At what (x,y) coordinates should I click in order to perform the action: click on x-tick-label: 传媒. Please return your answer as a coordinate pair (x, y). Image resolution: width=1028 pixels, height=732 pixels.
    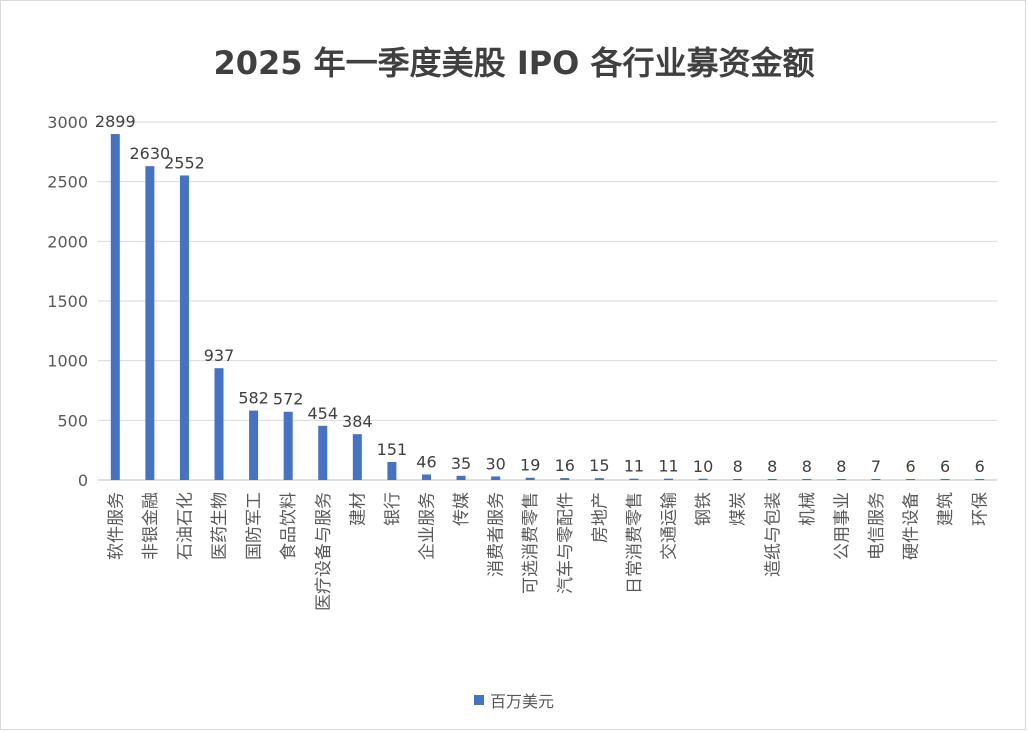
    Looking at the image, I should click on (462, 509).